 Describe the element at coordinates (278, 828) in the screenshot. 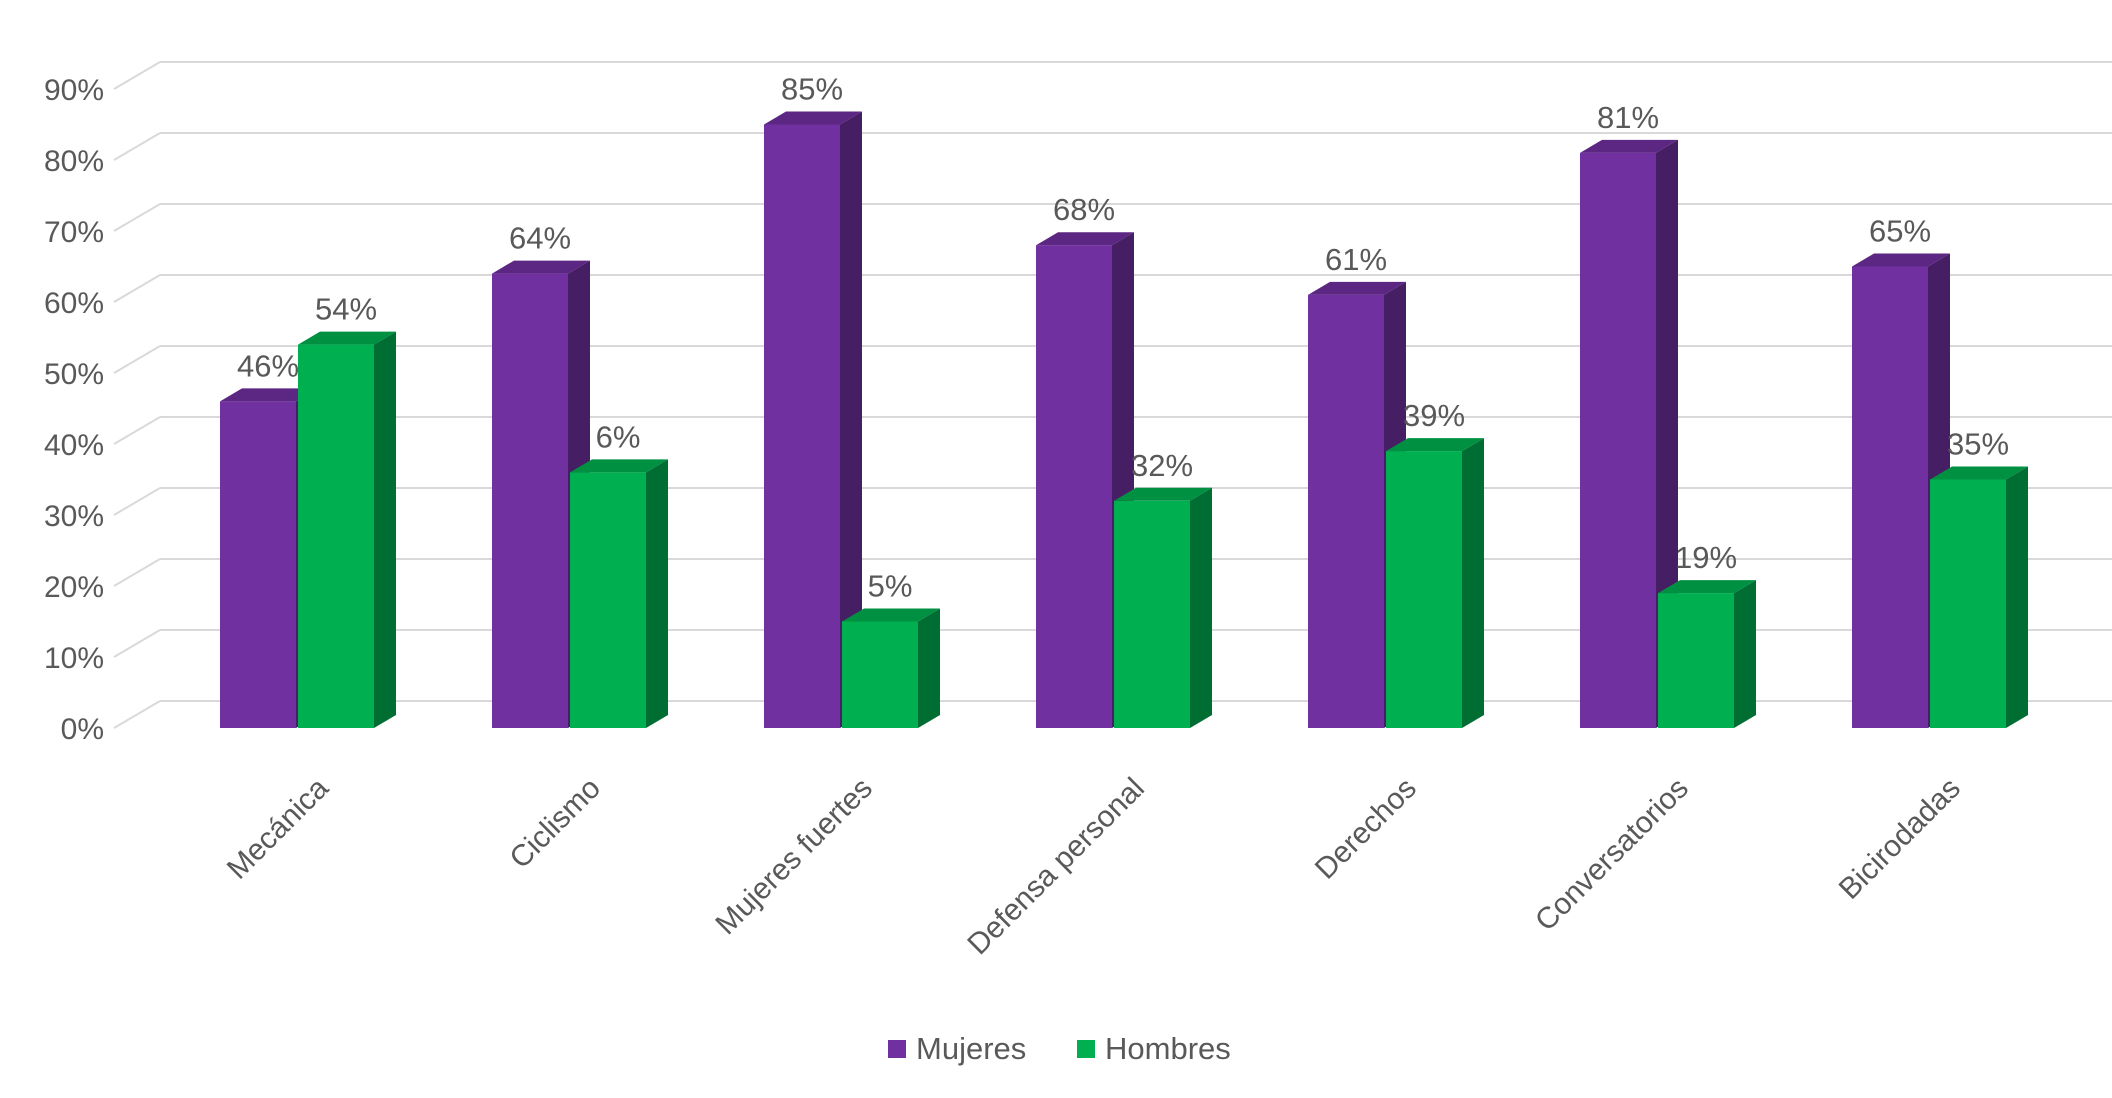

I see `category-label: Mecánica` at that location.